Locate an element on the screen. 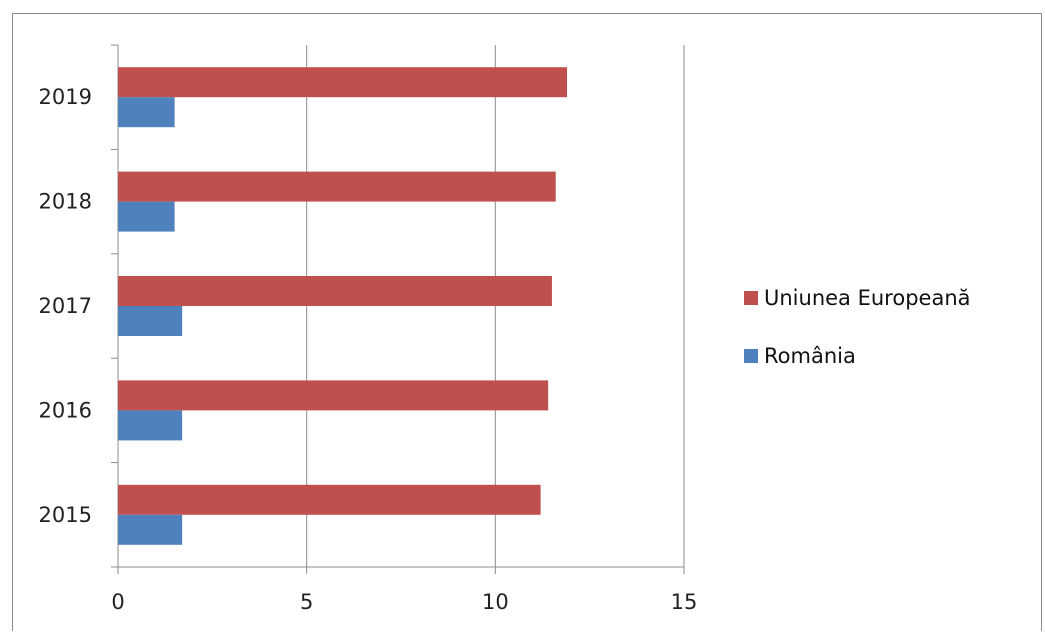 The width and height of the screenshot is (1045, 633). x-tick-label-5: 5 is located at coordinates (306, 602).